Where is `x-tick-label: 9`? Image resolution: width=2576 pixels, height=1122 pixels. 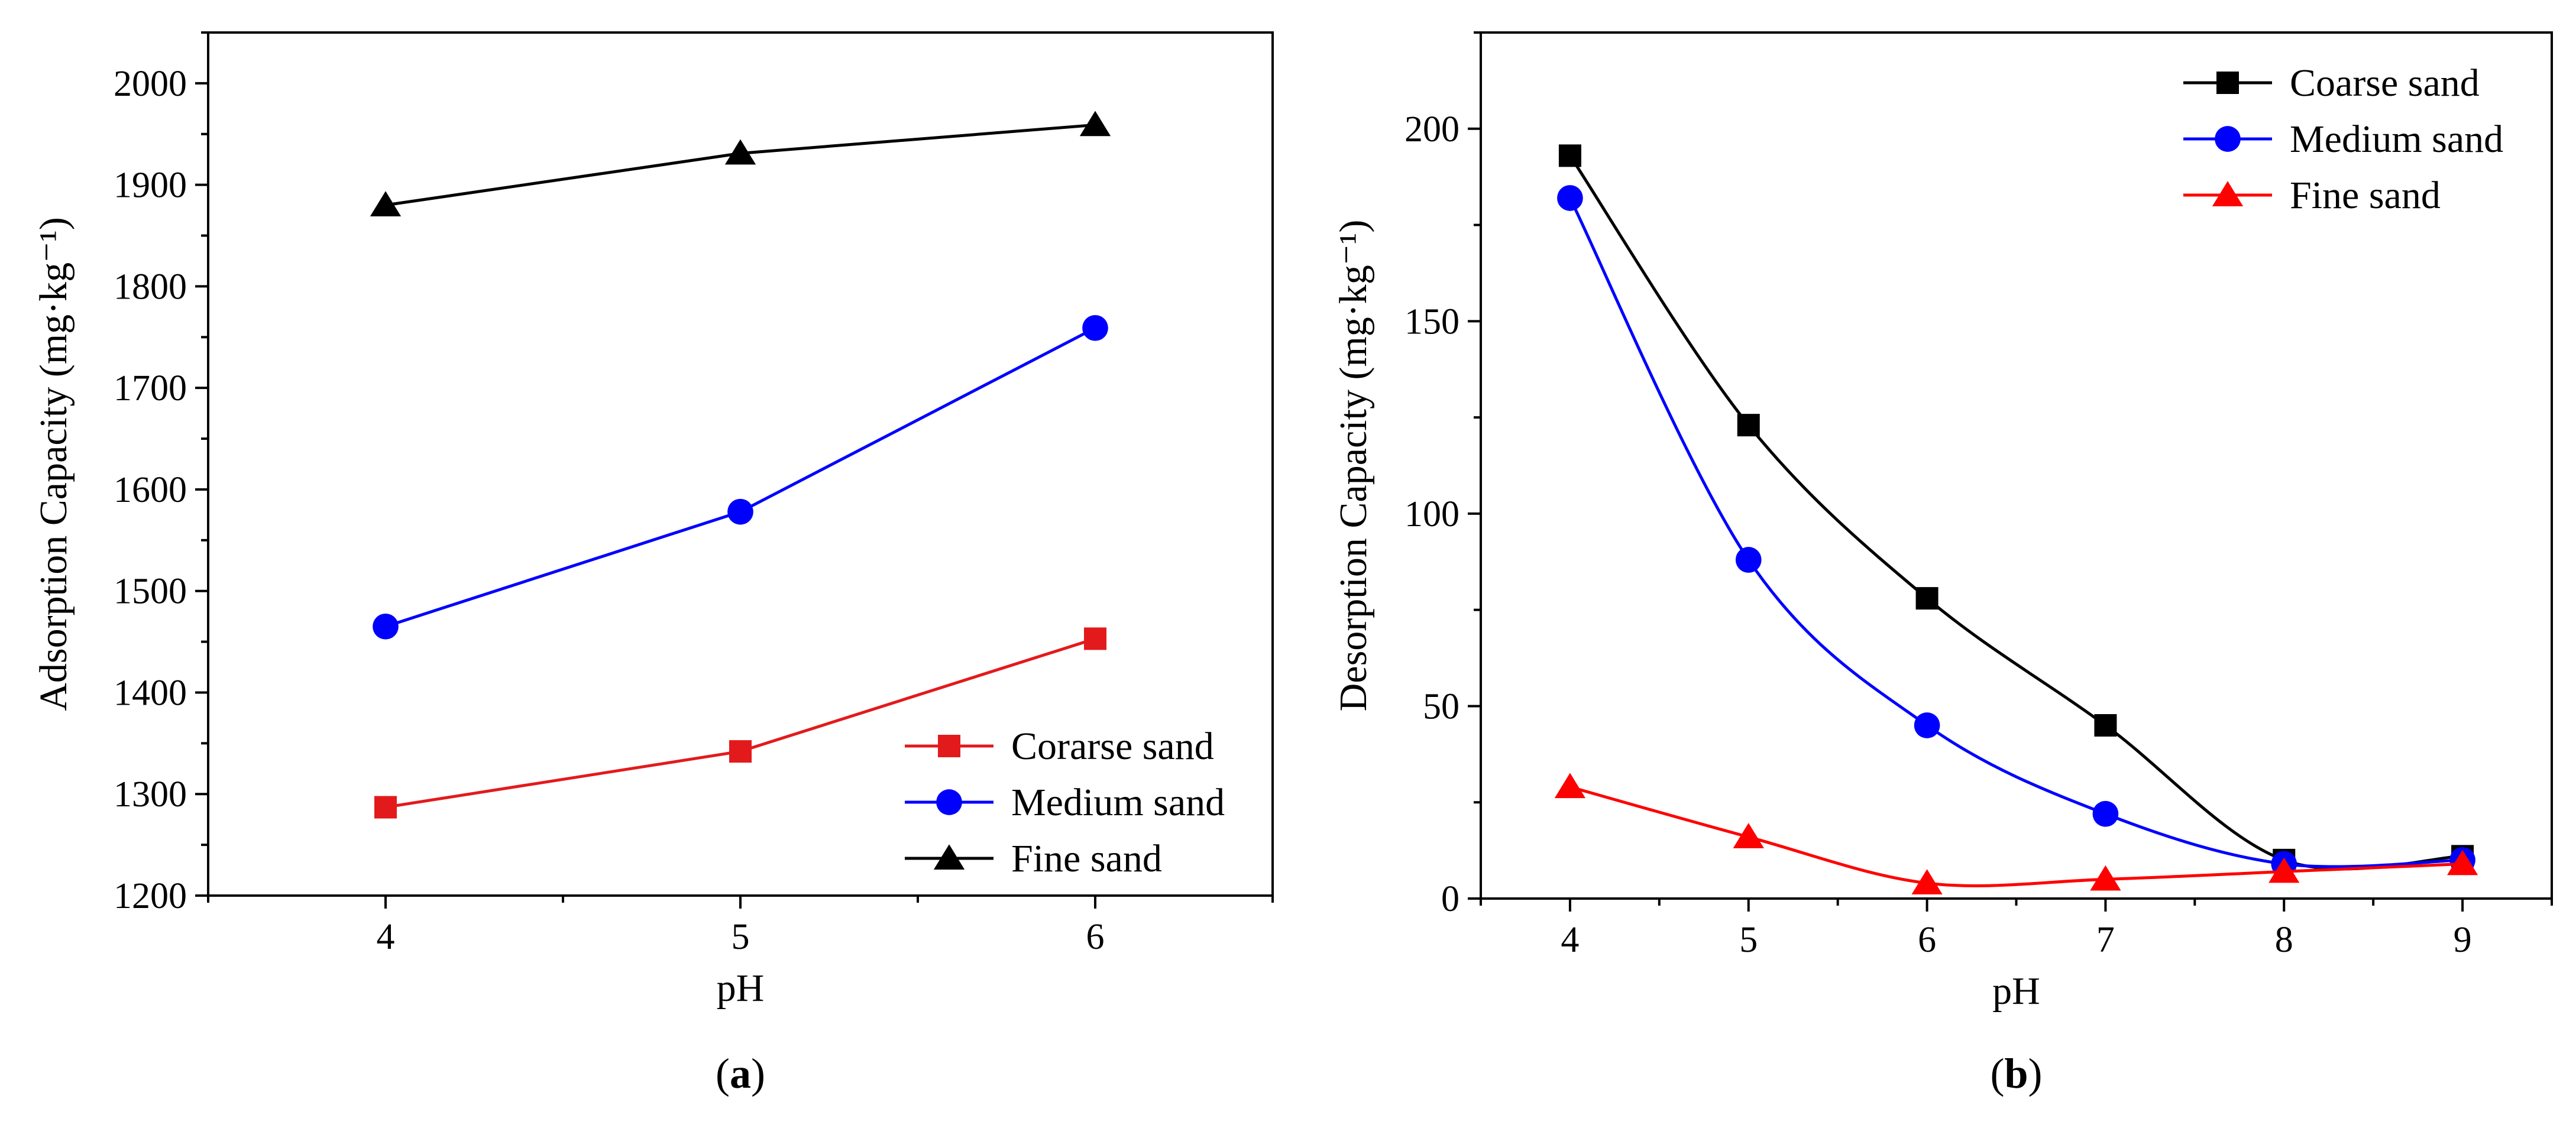 x-tick-label: 9 is located at coordinates (2463, 940).